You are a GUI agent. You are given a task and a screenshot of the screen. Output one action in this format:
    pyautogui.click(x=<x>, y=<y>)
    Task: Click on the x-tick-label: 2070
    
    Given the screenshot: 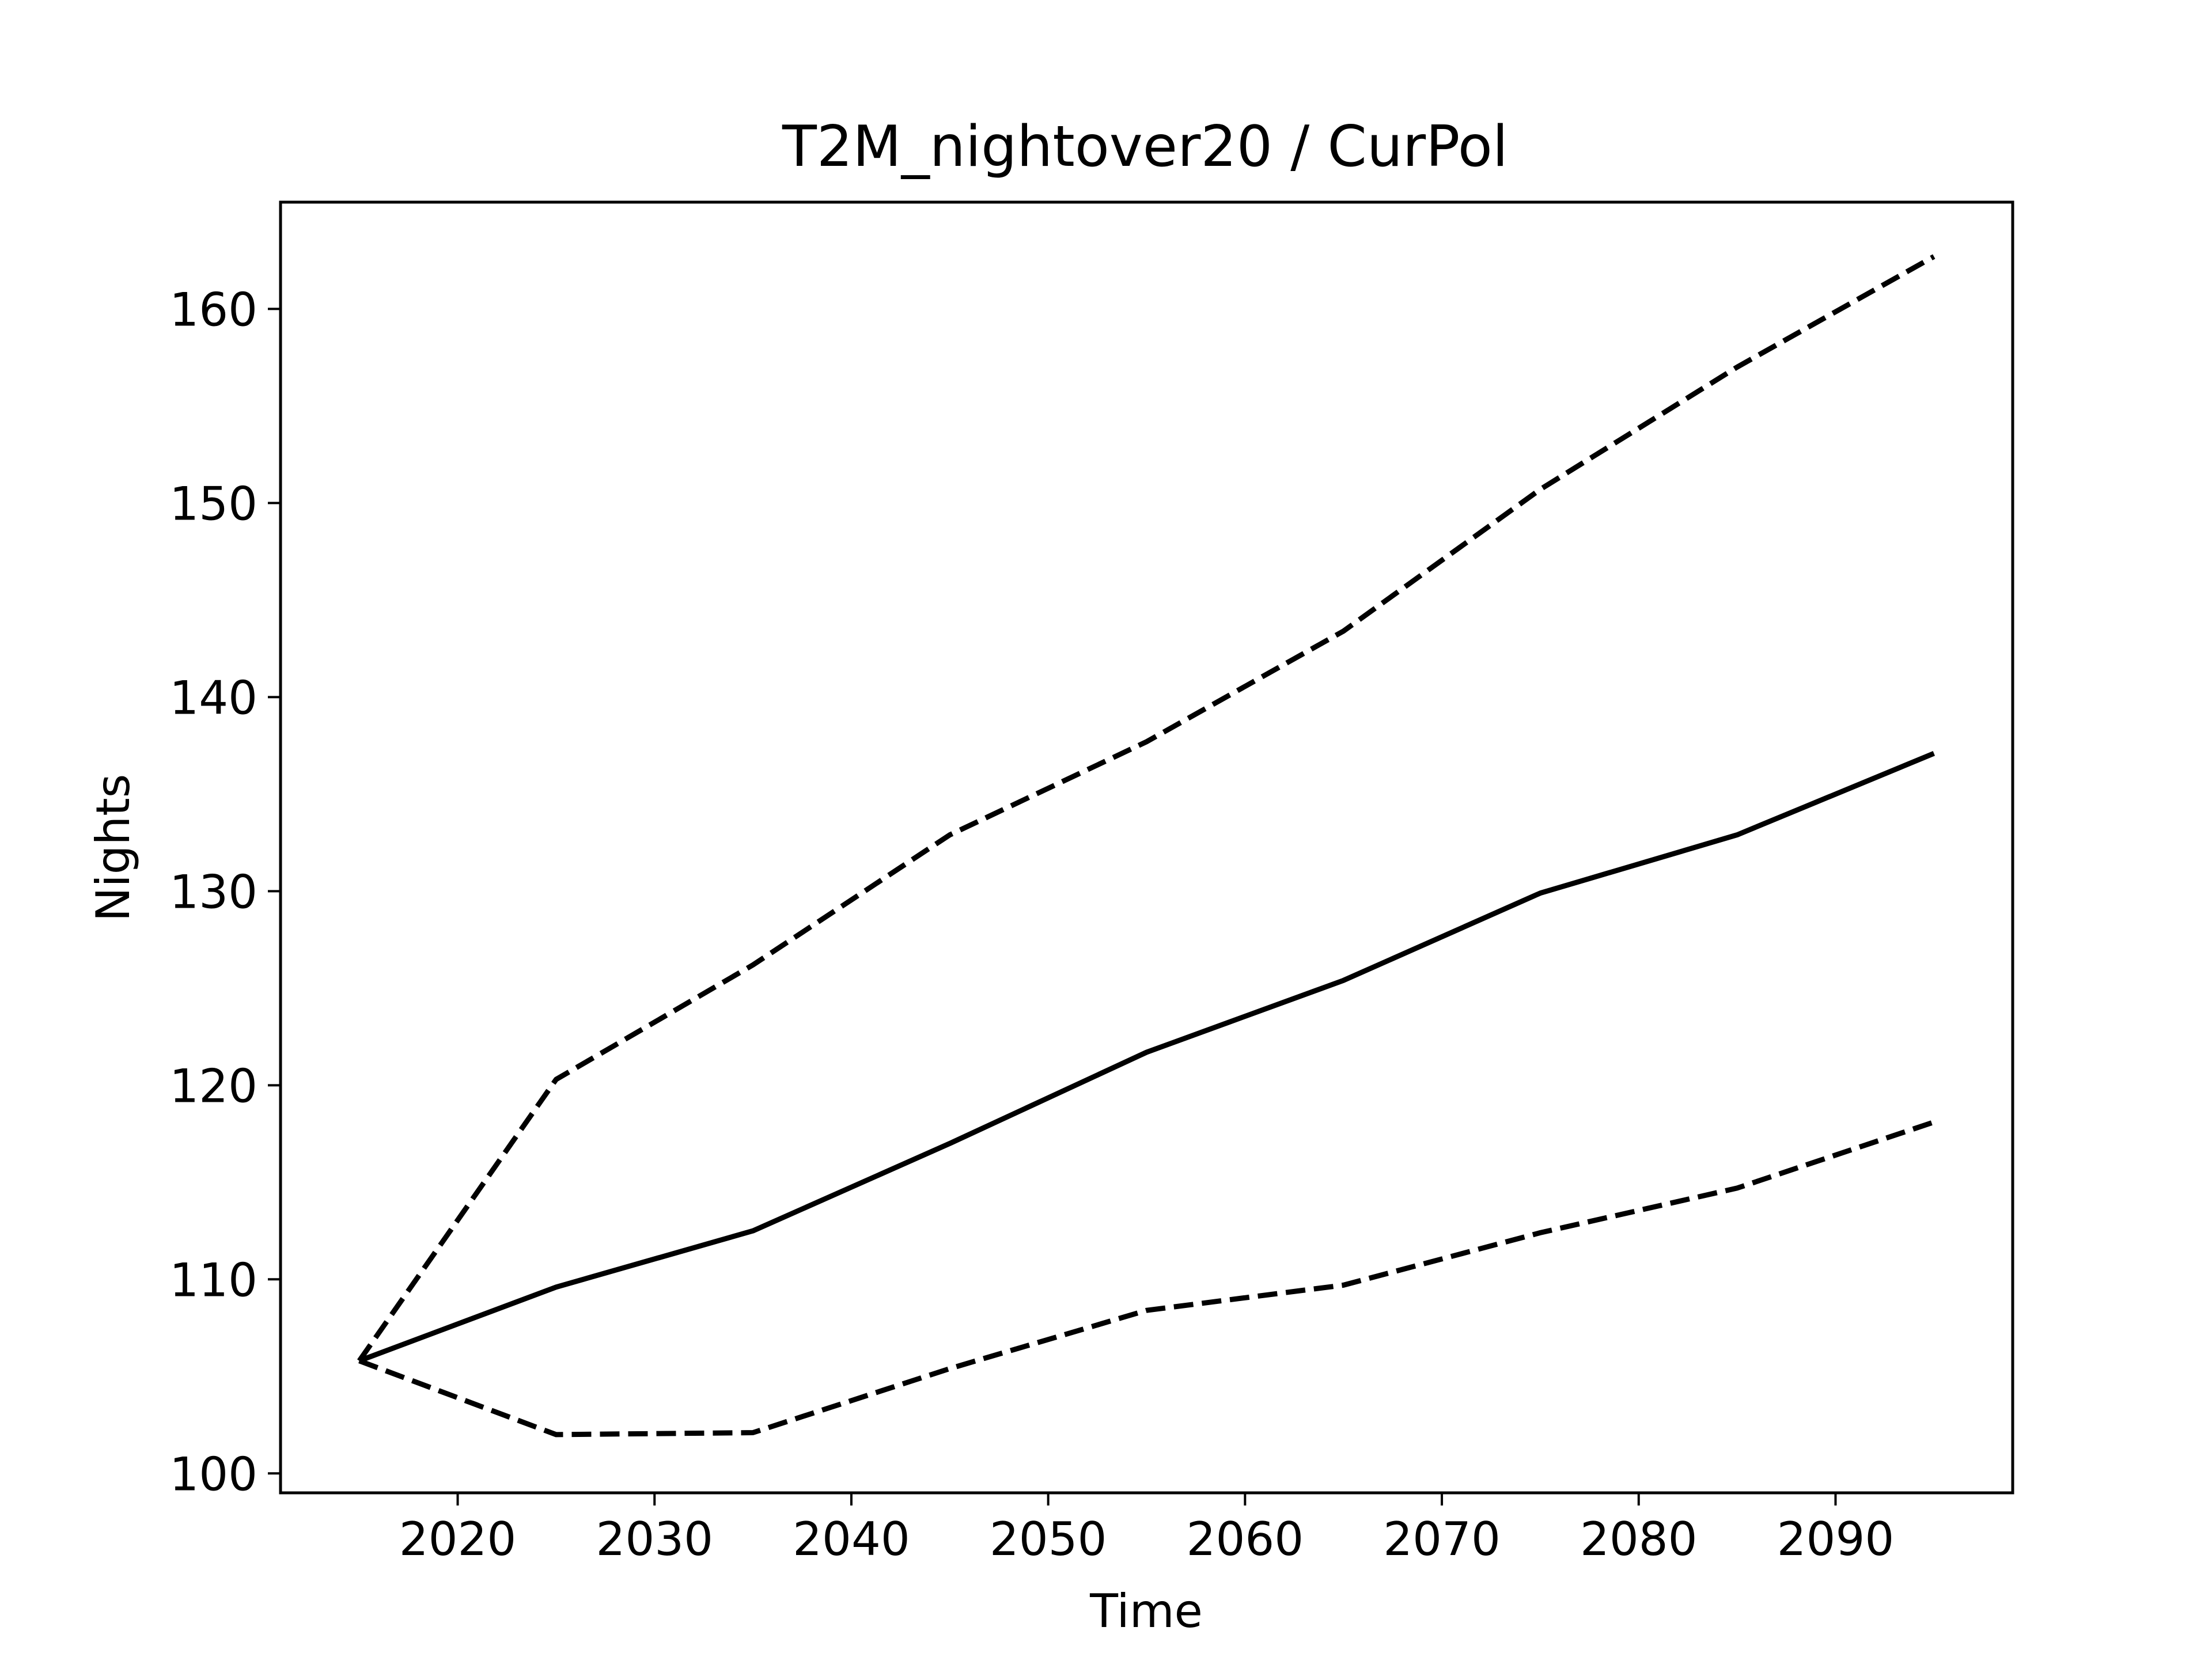 What is the action you would take?
    pyautogui.click(x=1442, y=1539)
    